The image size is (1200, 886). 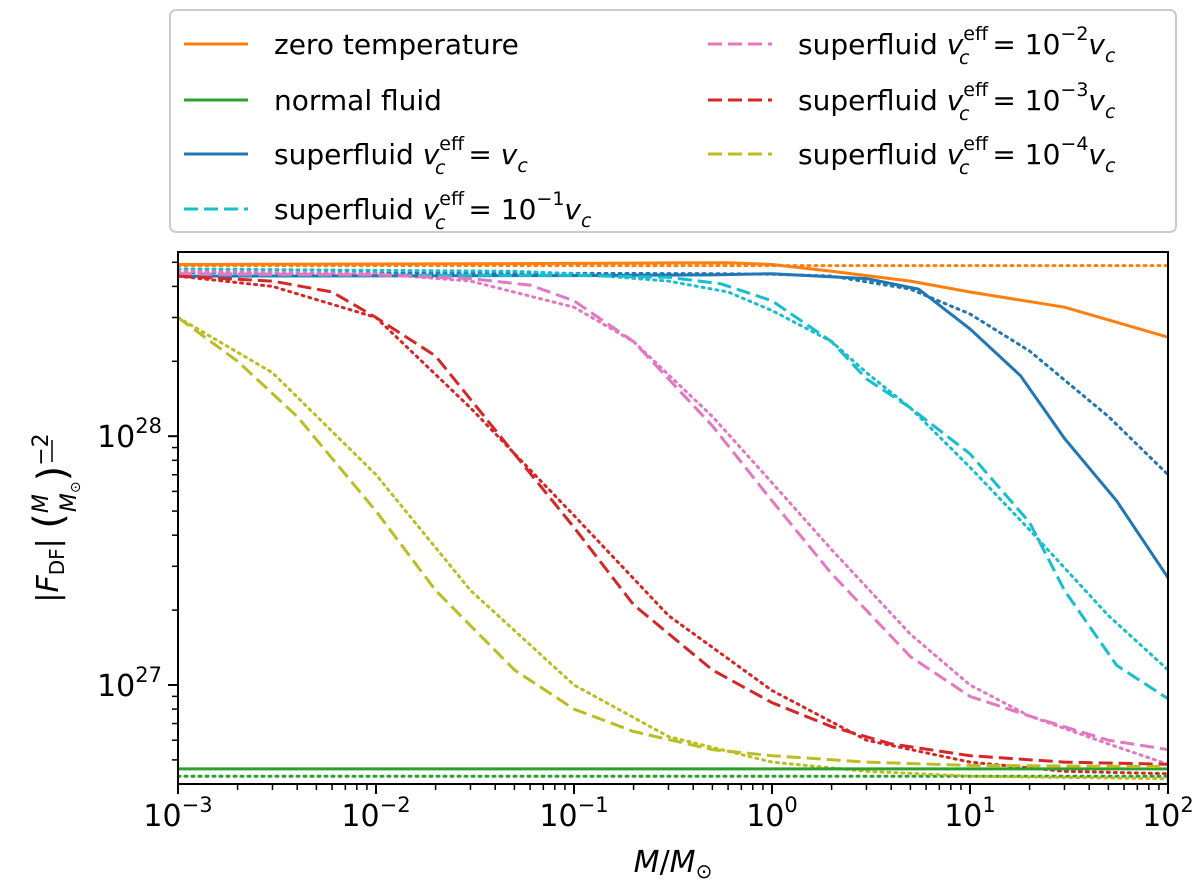 I want to click on x-tick-label: 10⁰, so click(x=772, y=813).